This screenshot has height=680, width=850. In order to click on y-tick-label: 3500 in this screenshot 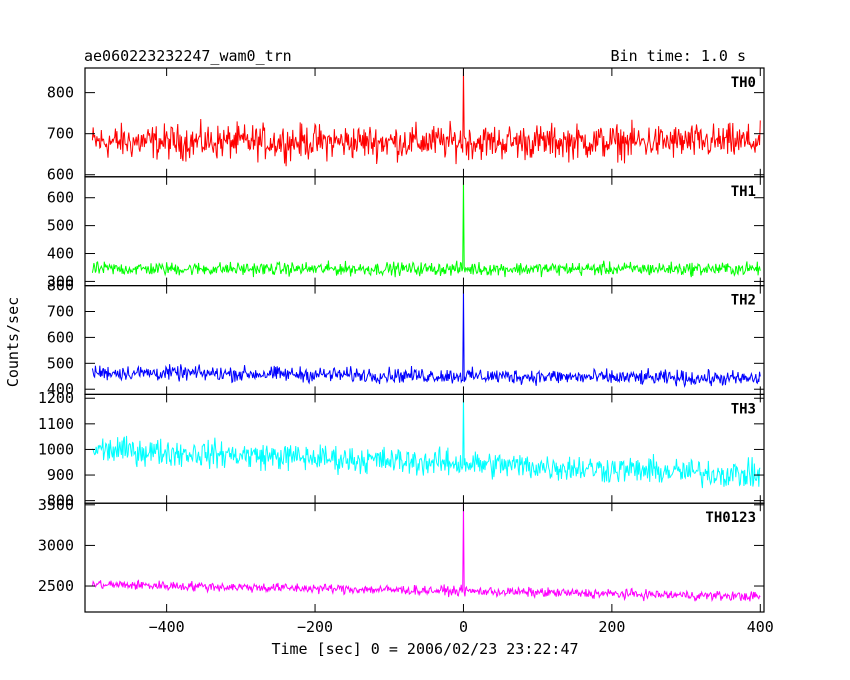, I will do `click(56, 505)`.